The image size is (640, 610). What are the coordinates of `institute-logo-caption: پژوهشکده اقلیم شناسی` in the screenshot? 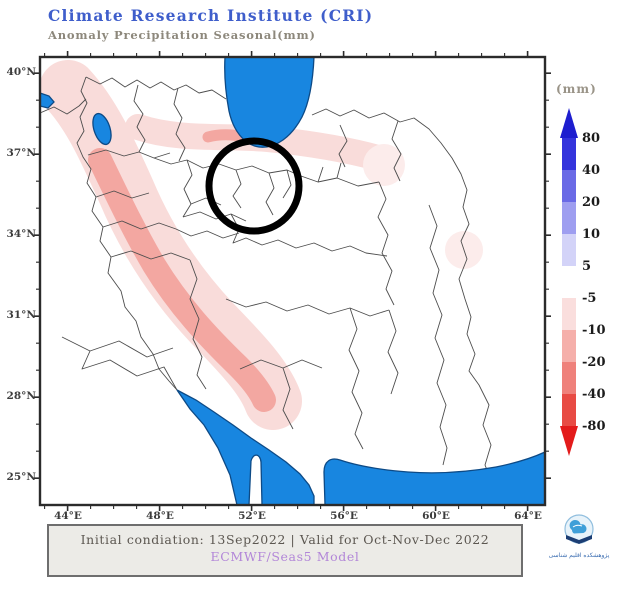 It's located at (579, 555).